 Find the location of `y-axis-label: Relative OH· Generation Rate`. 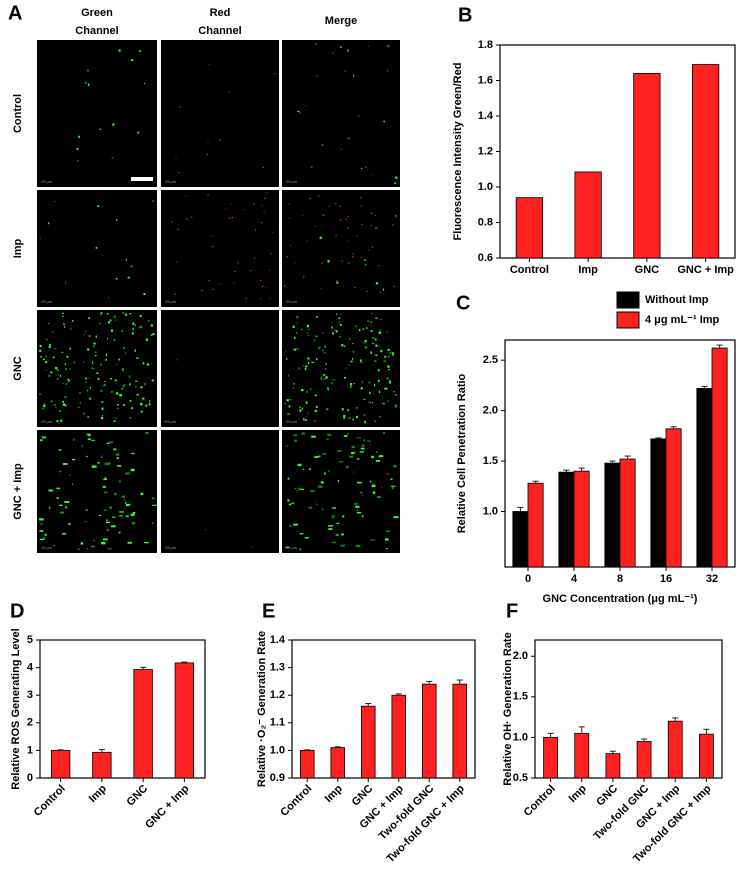

y-axis-label: Relative OH· Generation Rate is located at coordinates (508, 708).